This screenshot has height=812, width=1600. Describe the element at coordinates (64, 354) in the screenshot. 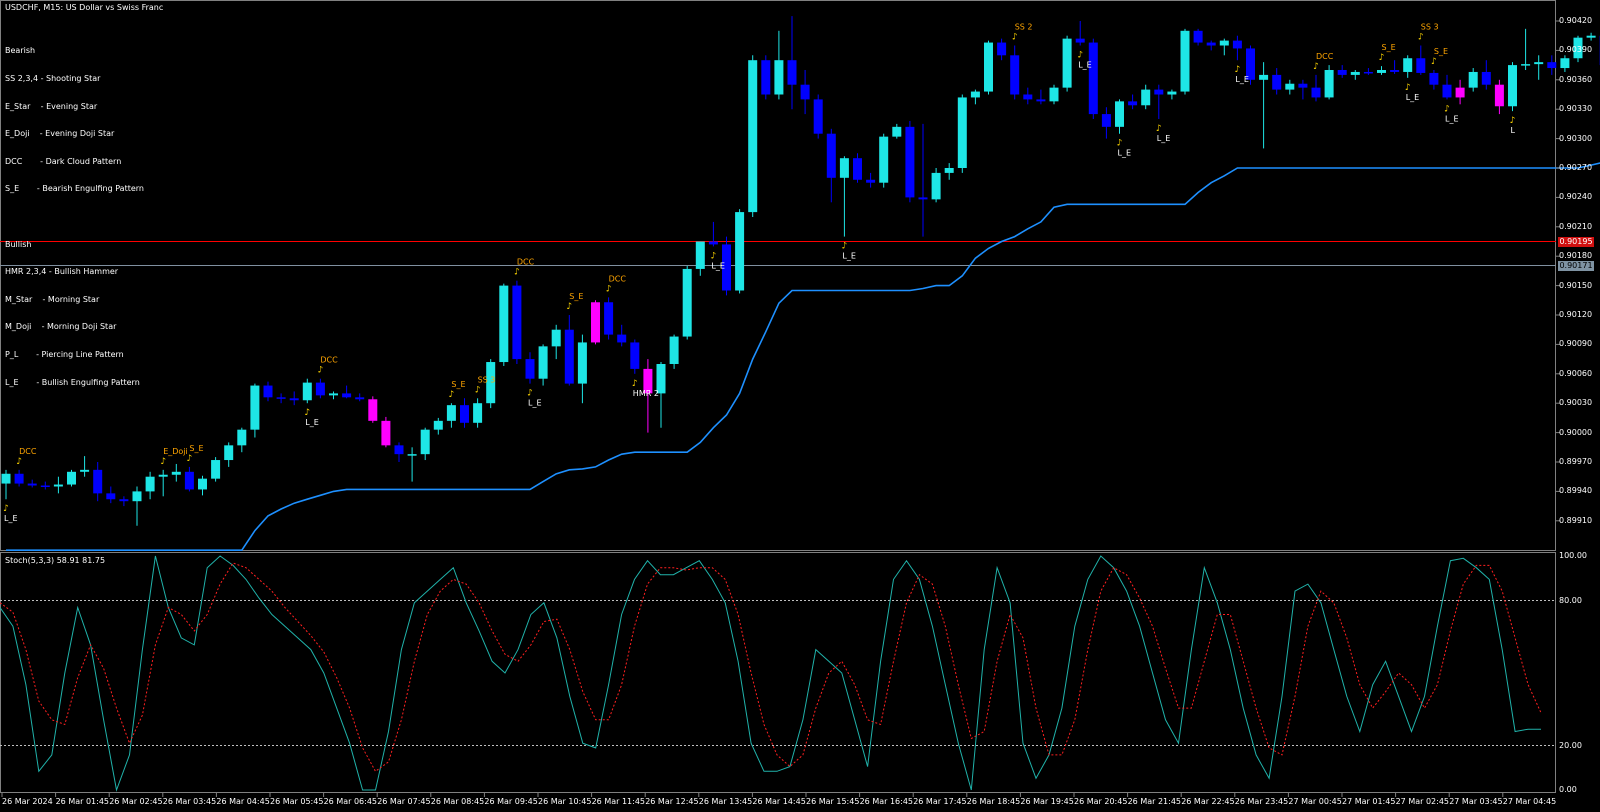

I see `legend-item: P_L - Piercing Line Pattern` at that location.